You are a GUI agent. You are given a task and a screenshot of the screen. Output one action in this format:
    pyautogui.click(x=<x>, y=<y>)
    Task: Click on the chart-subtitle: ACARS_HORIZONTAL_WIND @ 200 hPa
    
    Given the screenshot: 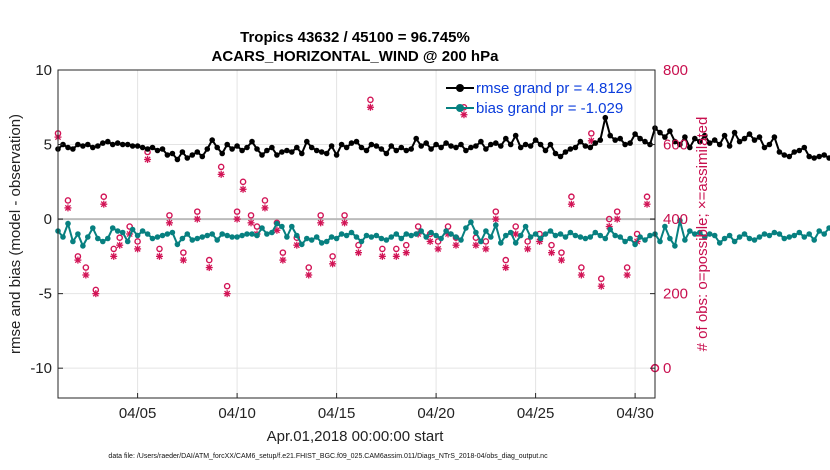 What is the action you would take?
    pyautogui.click(x=356, y=56)
    